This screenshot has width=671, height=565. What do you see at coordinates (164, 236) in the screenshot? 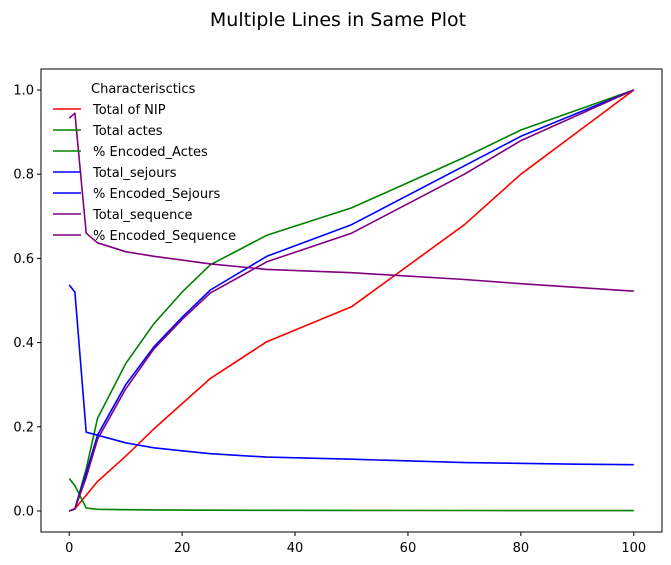
I see `legend-entry: % Encoded_Sequence` at bounding box center [164, 236].